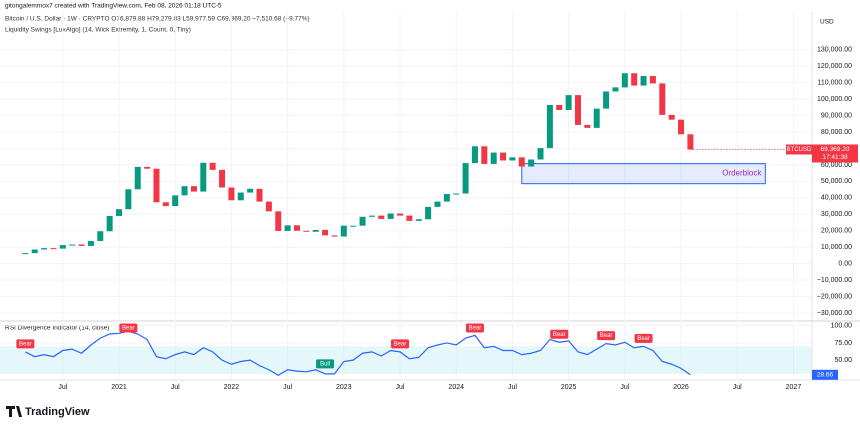 This screenshot has width=860, height=428. Describe the element at coordinates (845, 264) in the screenshot. I see `y-tick-label: 0.00` at that location.